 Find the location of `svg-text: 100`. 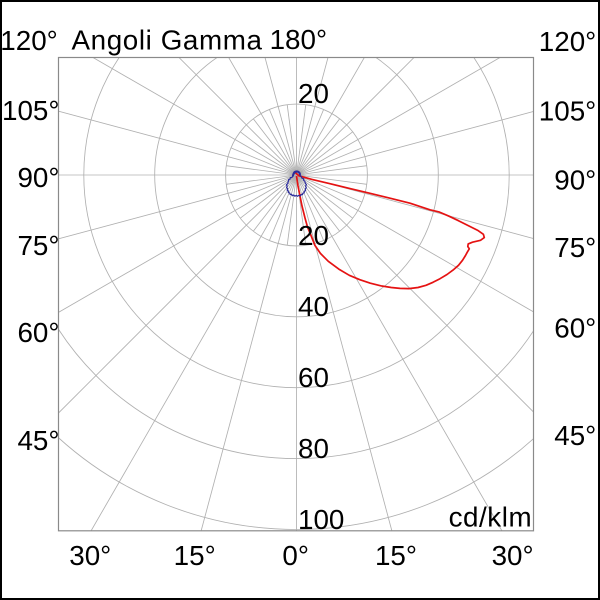

svg-text: 100 is located at coordinates (321, 519).